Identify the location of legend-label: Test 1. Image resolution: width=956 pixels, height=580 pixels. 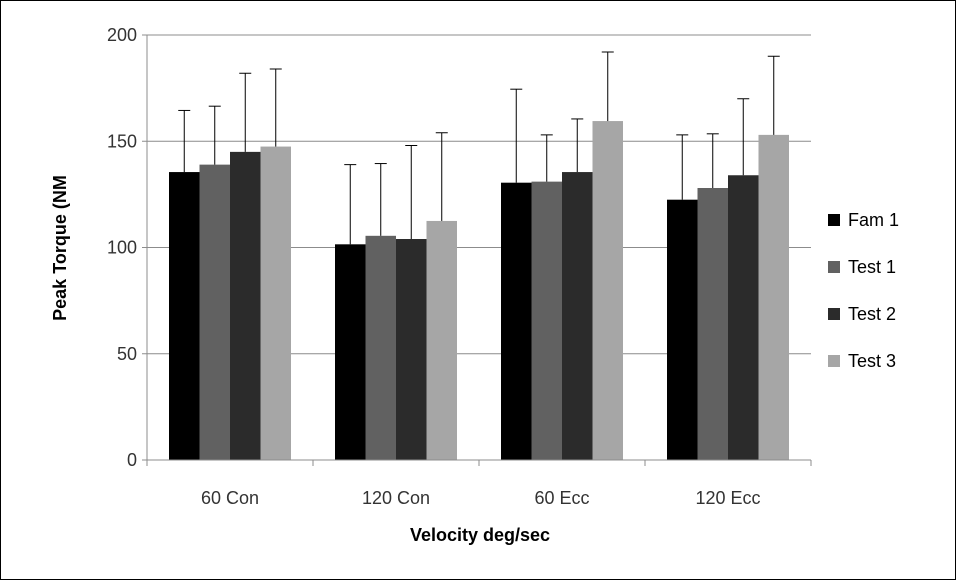
(872, 267).